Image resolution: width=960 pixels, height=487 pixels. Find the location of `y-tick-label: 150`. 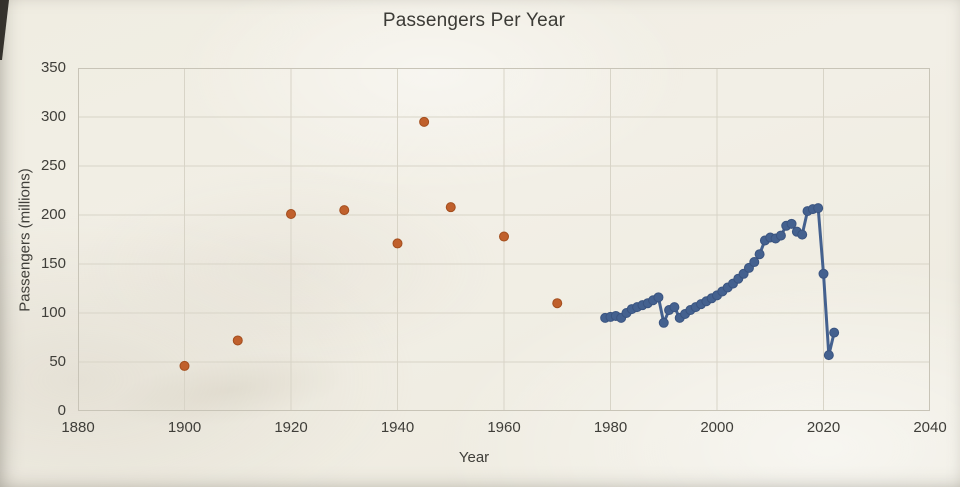

y-tick-label: 150 is located at coordinates (53, 263).